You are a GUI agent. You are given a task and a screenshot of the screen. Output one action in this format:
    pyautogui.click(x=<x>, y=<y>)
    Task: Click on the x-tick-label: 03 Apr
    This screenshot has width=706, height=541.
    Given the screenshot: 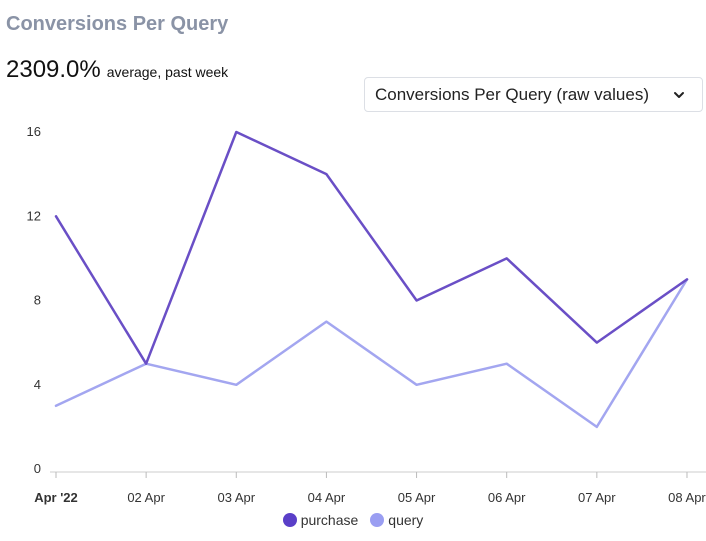 What is the action you would take?
    pyautogui.click(x=236, y=497)
    